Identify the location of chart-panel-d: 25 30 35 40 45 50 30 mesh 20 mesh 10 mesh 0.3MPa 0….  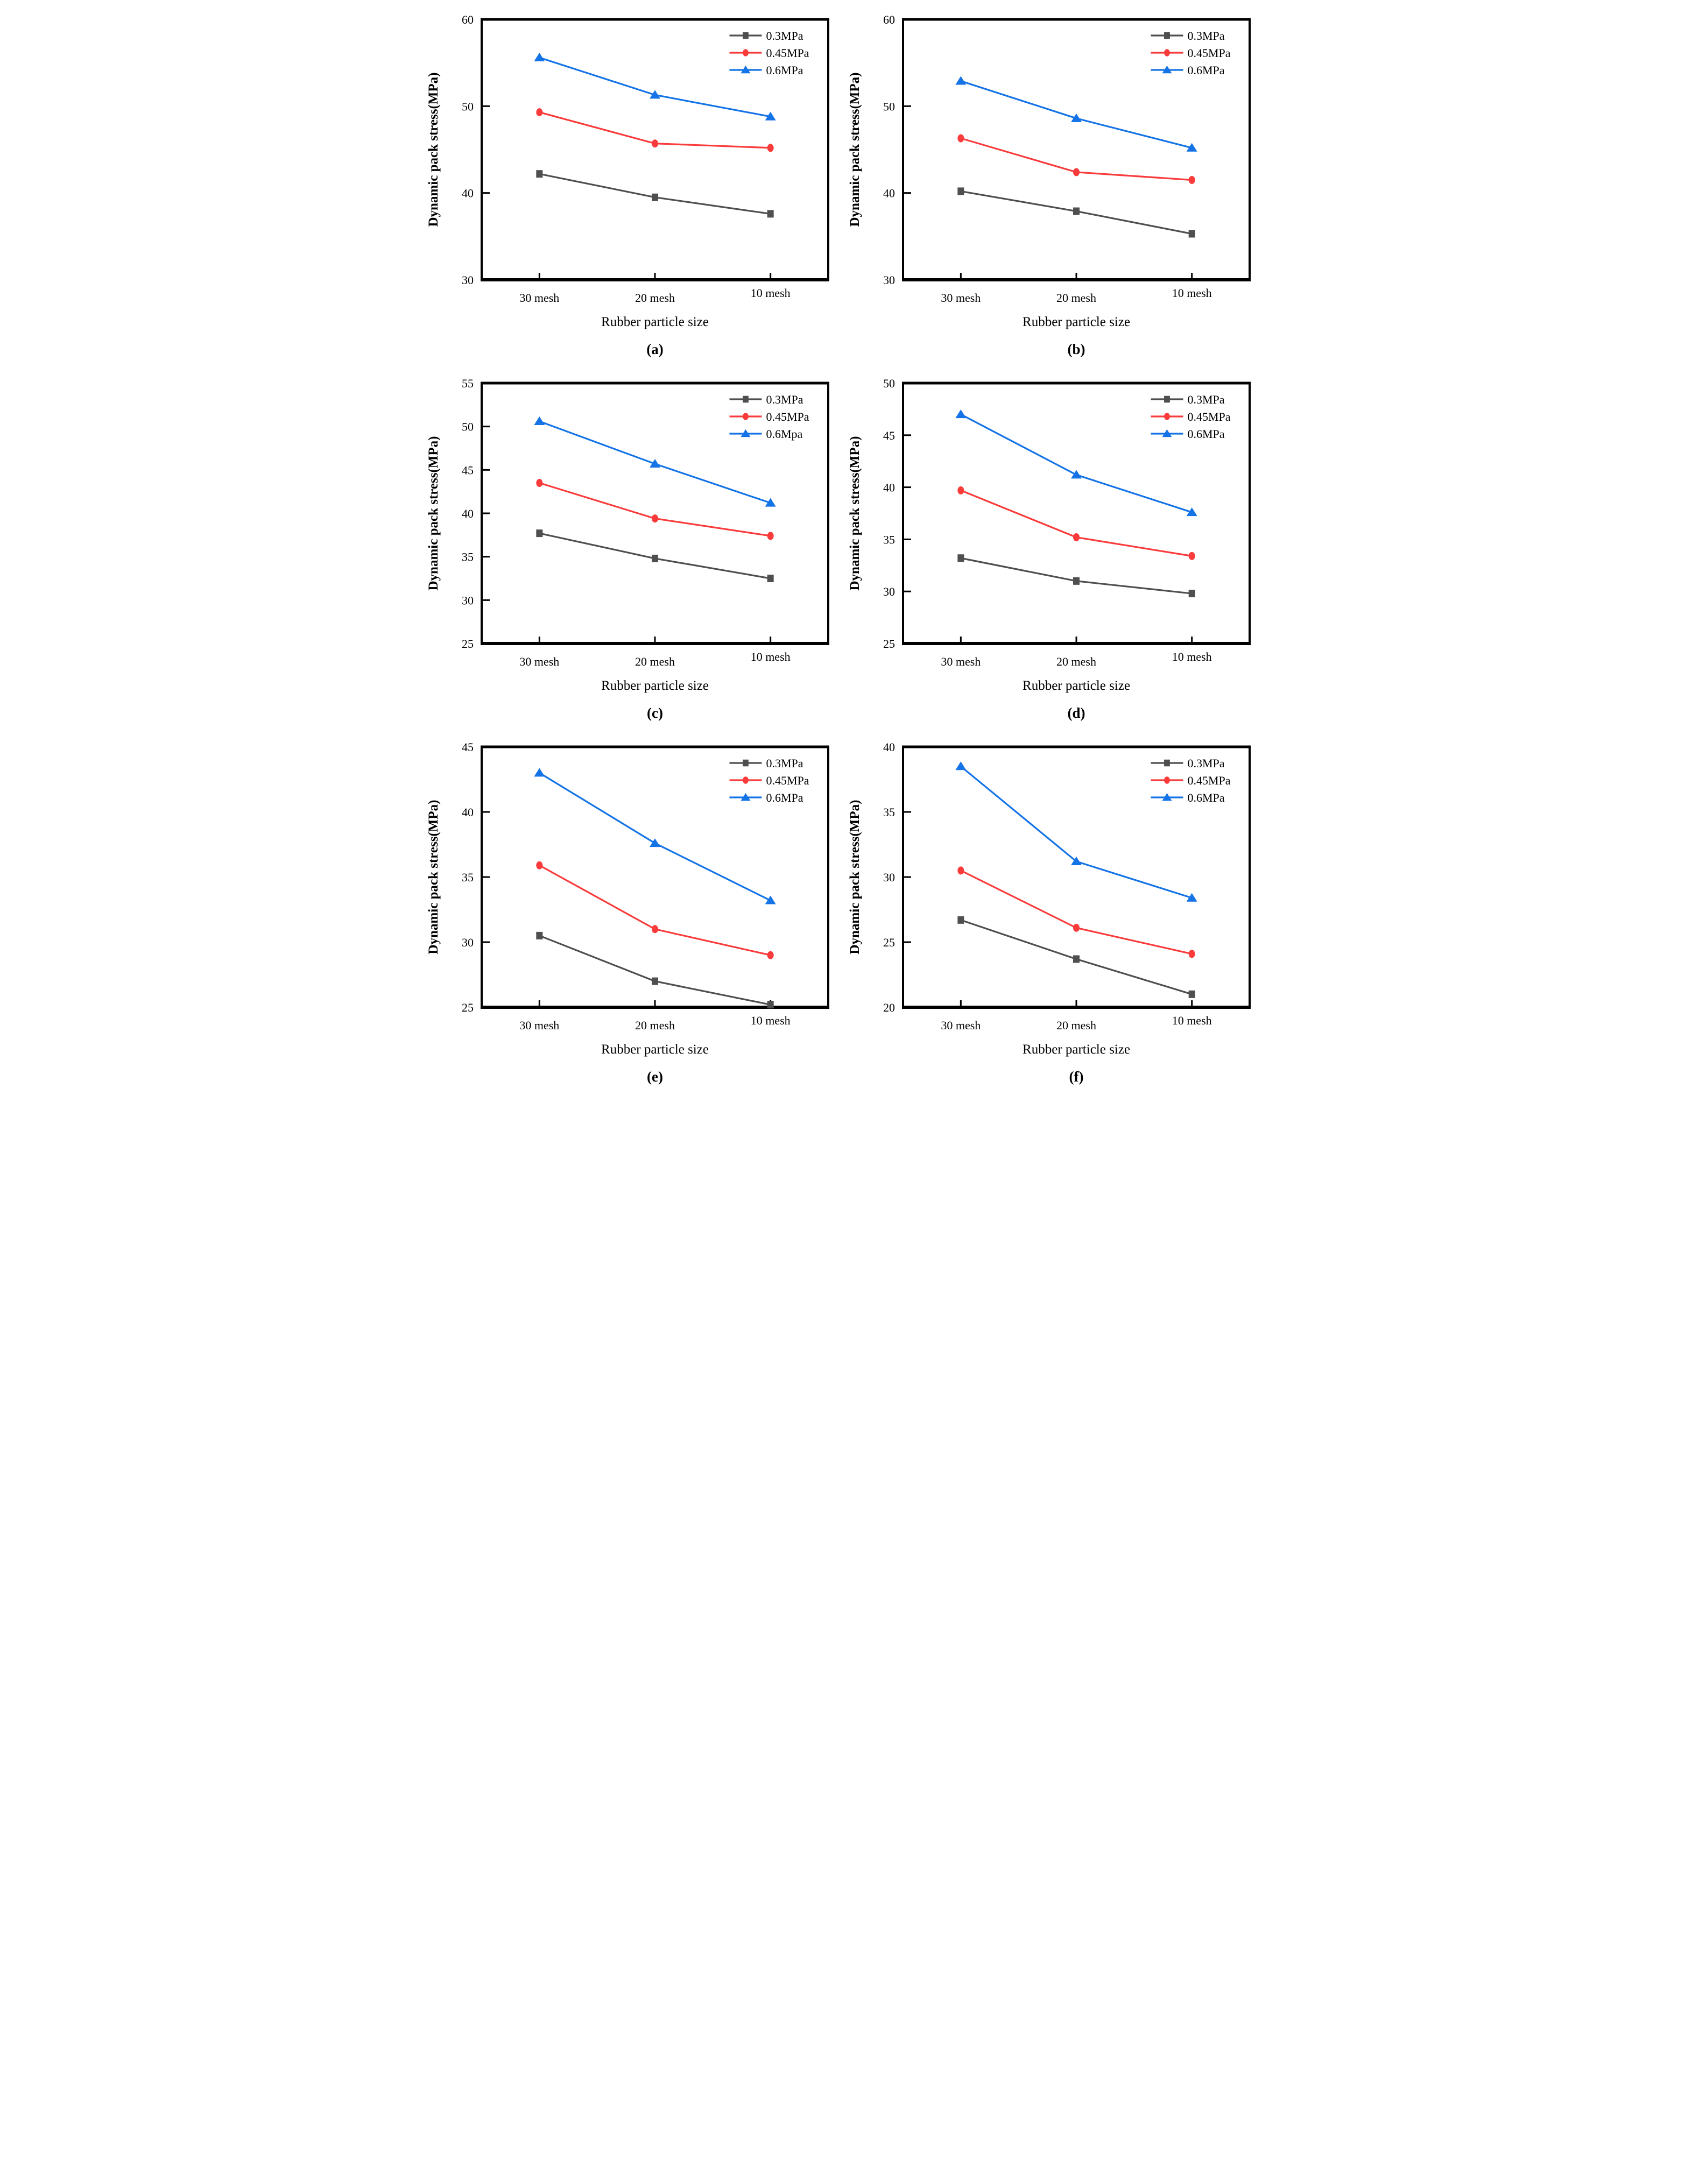
(1053, 545).